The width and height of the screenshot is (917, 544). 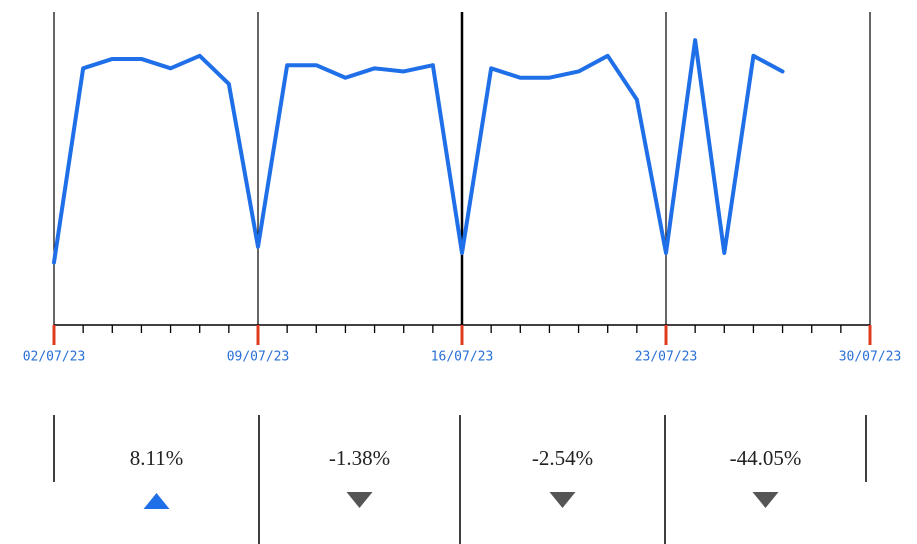 I want to click on change-label: -1.38%, so click(x=359, y=458).